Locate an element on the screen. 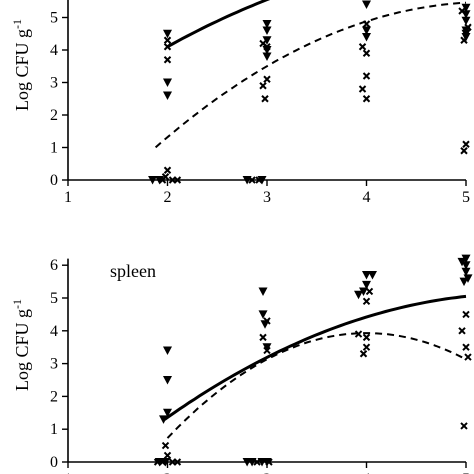  top-y-tick-label: 4 is located at coordinates (54, 50).